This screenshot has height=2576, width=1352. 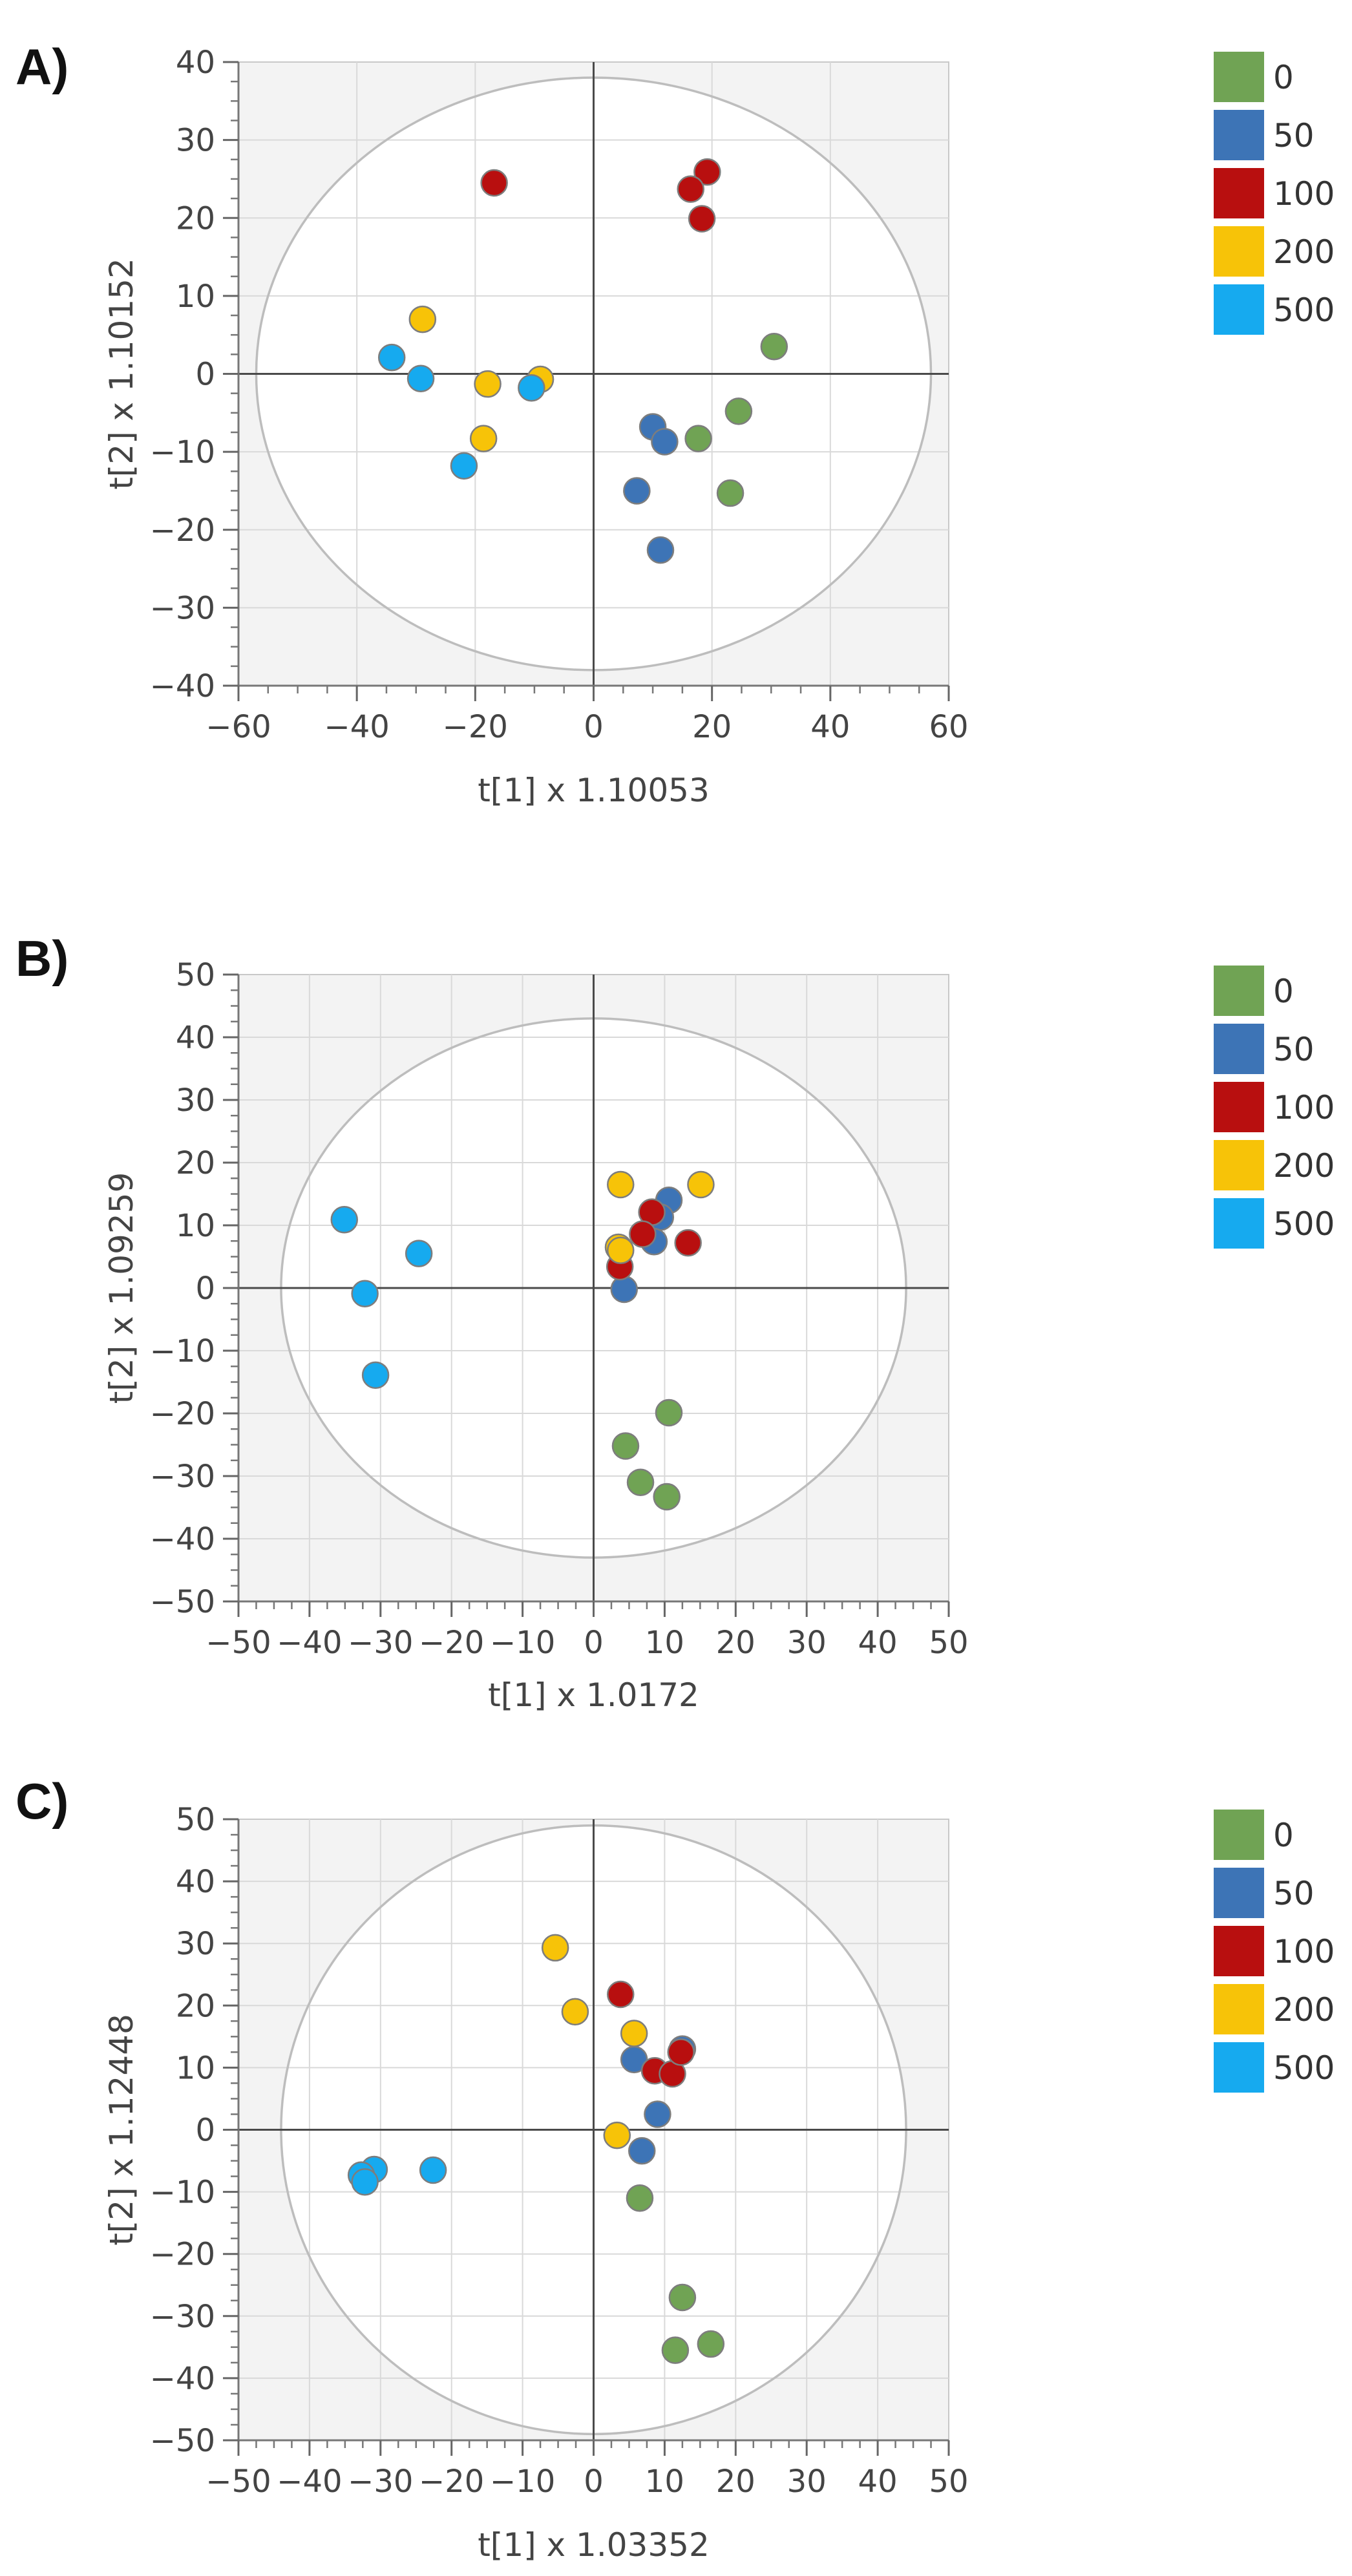 What do you see at coordinates (381, 2482) in the screenshot?
I see `x-tick-label: −30` at bounding box center [381, 2482].